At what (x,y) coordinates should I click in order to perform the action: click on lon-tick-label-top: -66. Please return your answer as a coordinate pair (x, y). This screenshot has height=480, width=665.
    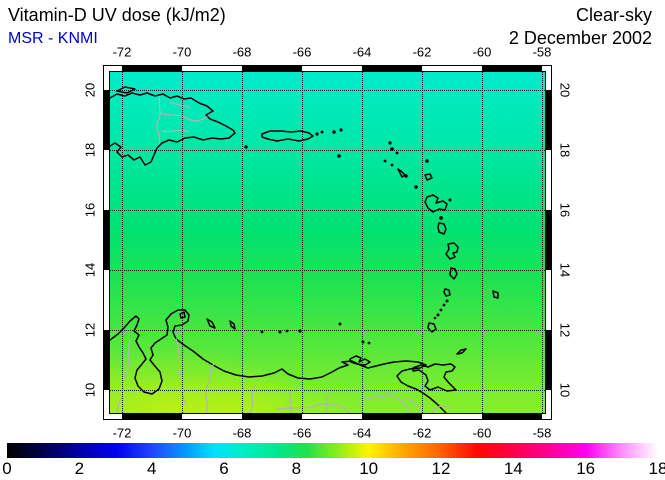
    Looking at the image, I should click on (302, 52).